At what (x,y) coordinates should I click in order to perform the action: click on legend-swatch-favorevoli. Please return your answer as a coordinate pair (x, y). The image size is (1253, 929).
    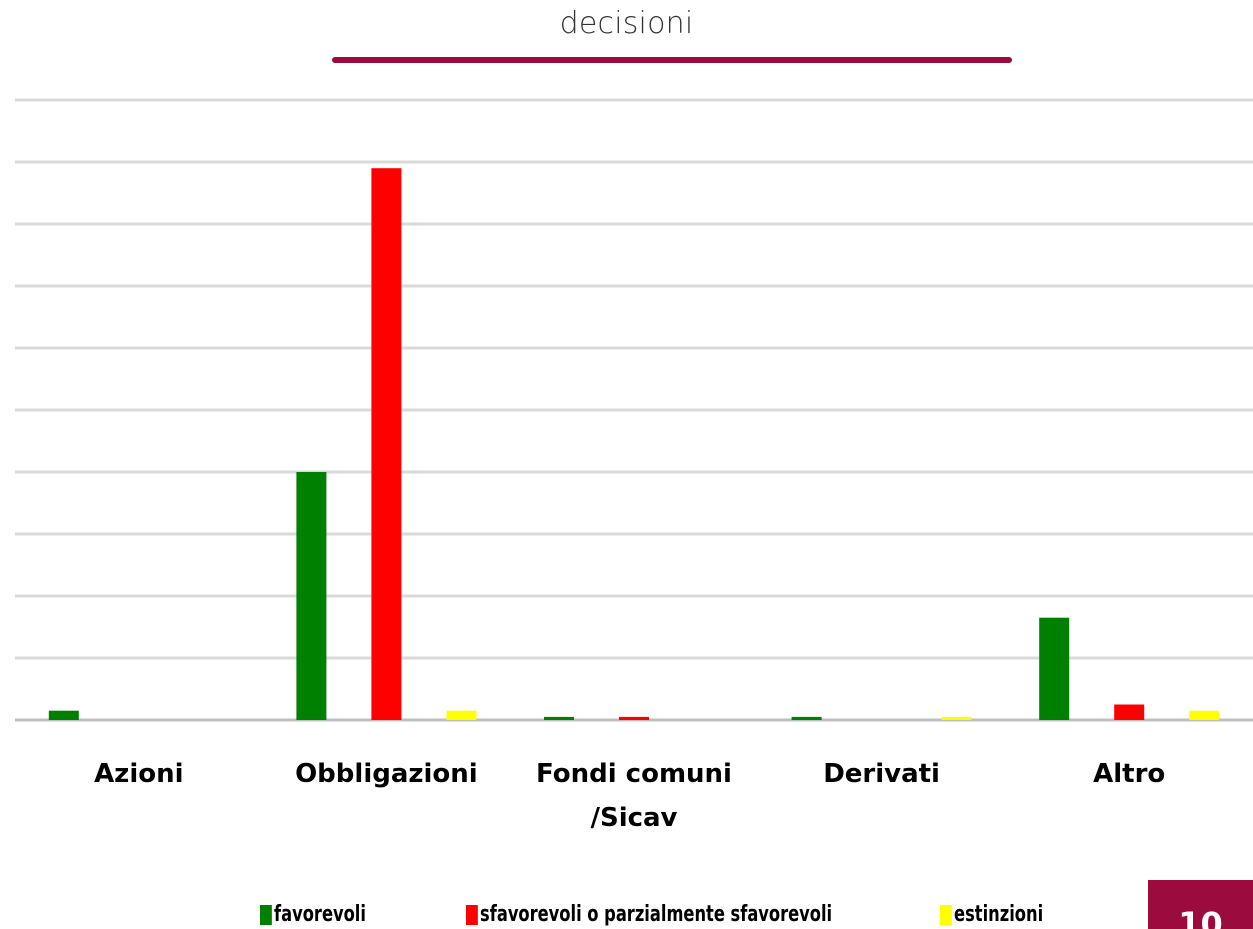
    Looking at the image, I should click on (266, 914).